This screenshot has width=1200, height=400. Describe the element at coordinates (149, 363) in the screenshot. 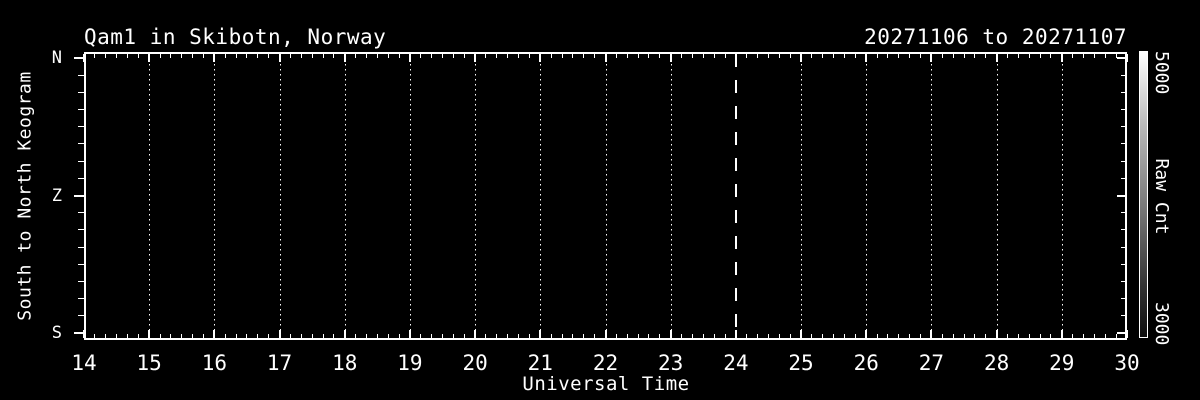

I see `x-tick-label: 15` at that location.